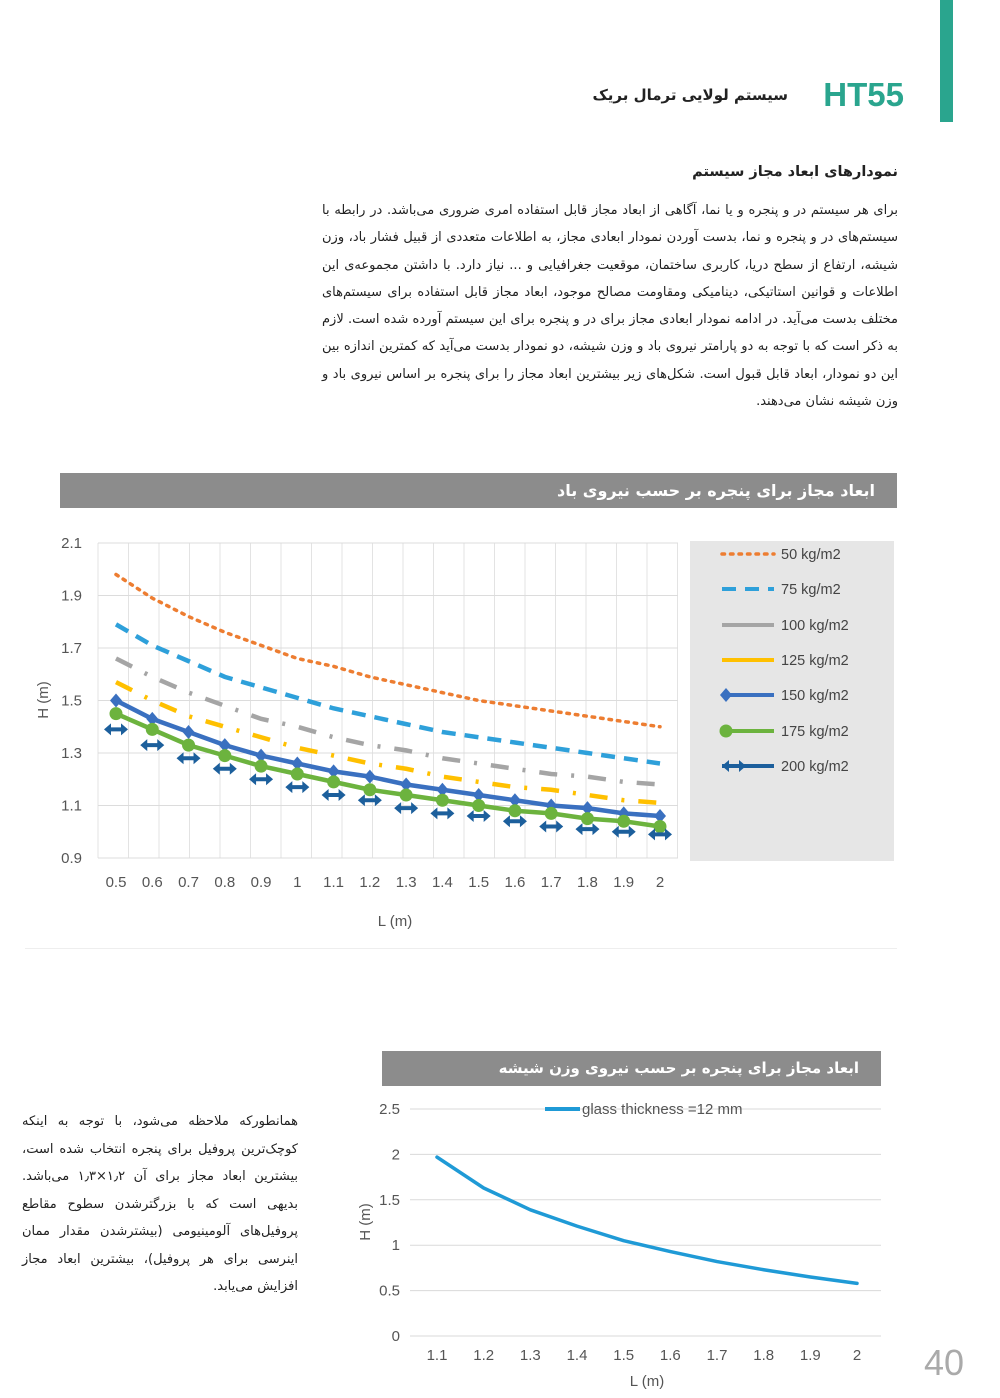 The image size is (1000, 1398). Describe the element at coordinates (815, 696) in the screenshot. I see `legend-label: 150 kg/m2` at that location.